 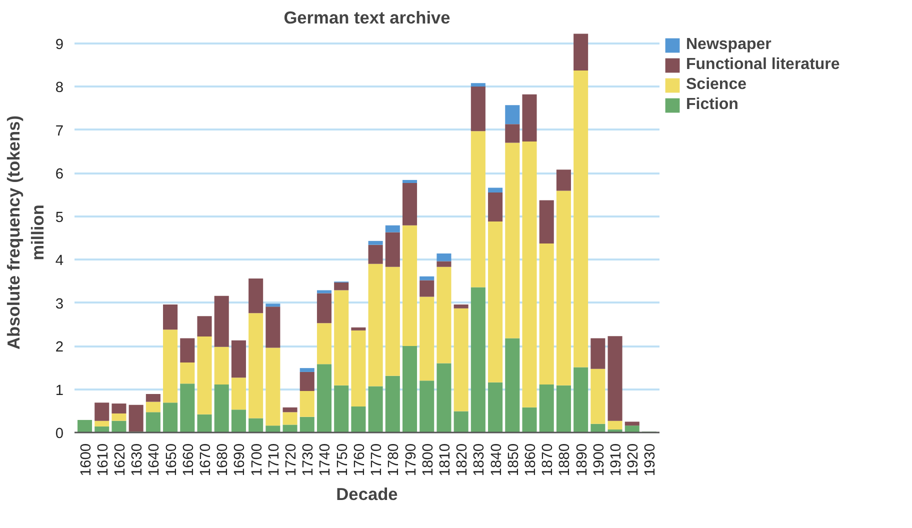 I want to click on x-tick-label: 1730, so click(x=308, y=459).